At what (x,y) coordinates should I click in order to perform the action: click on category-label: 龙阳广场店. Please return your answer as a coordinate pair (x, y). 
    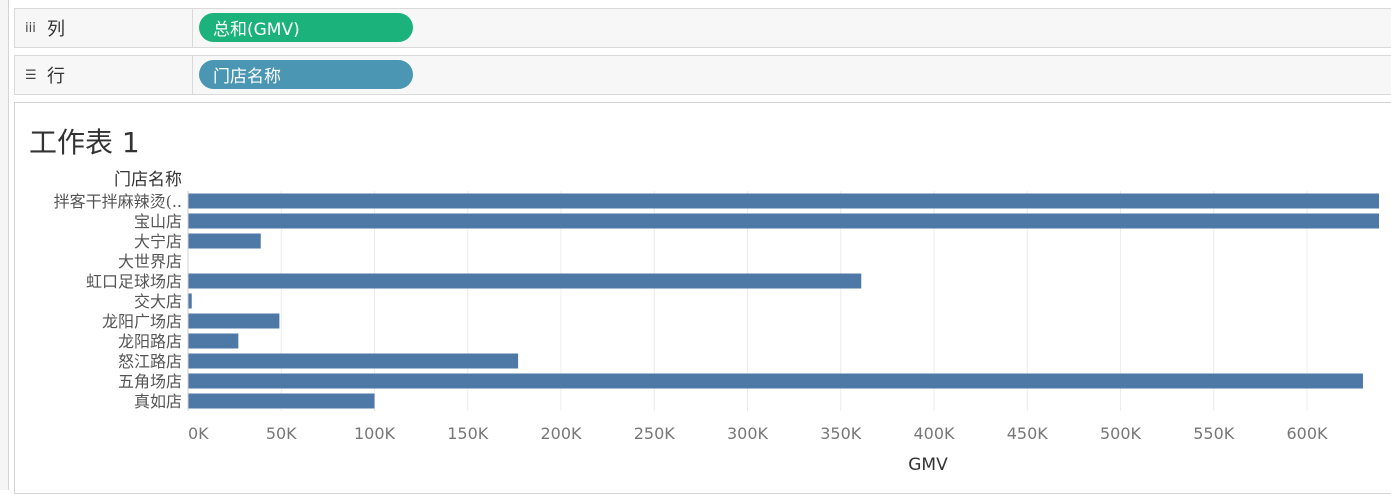
    Looking at the image, I should click on (142, 321).